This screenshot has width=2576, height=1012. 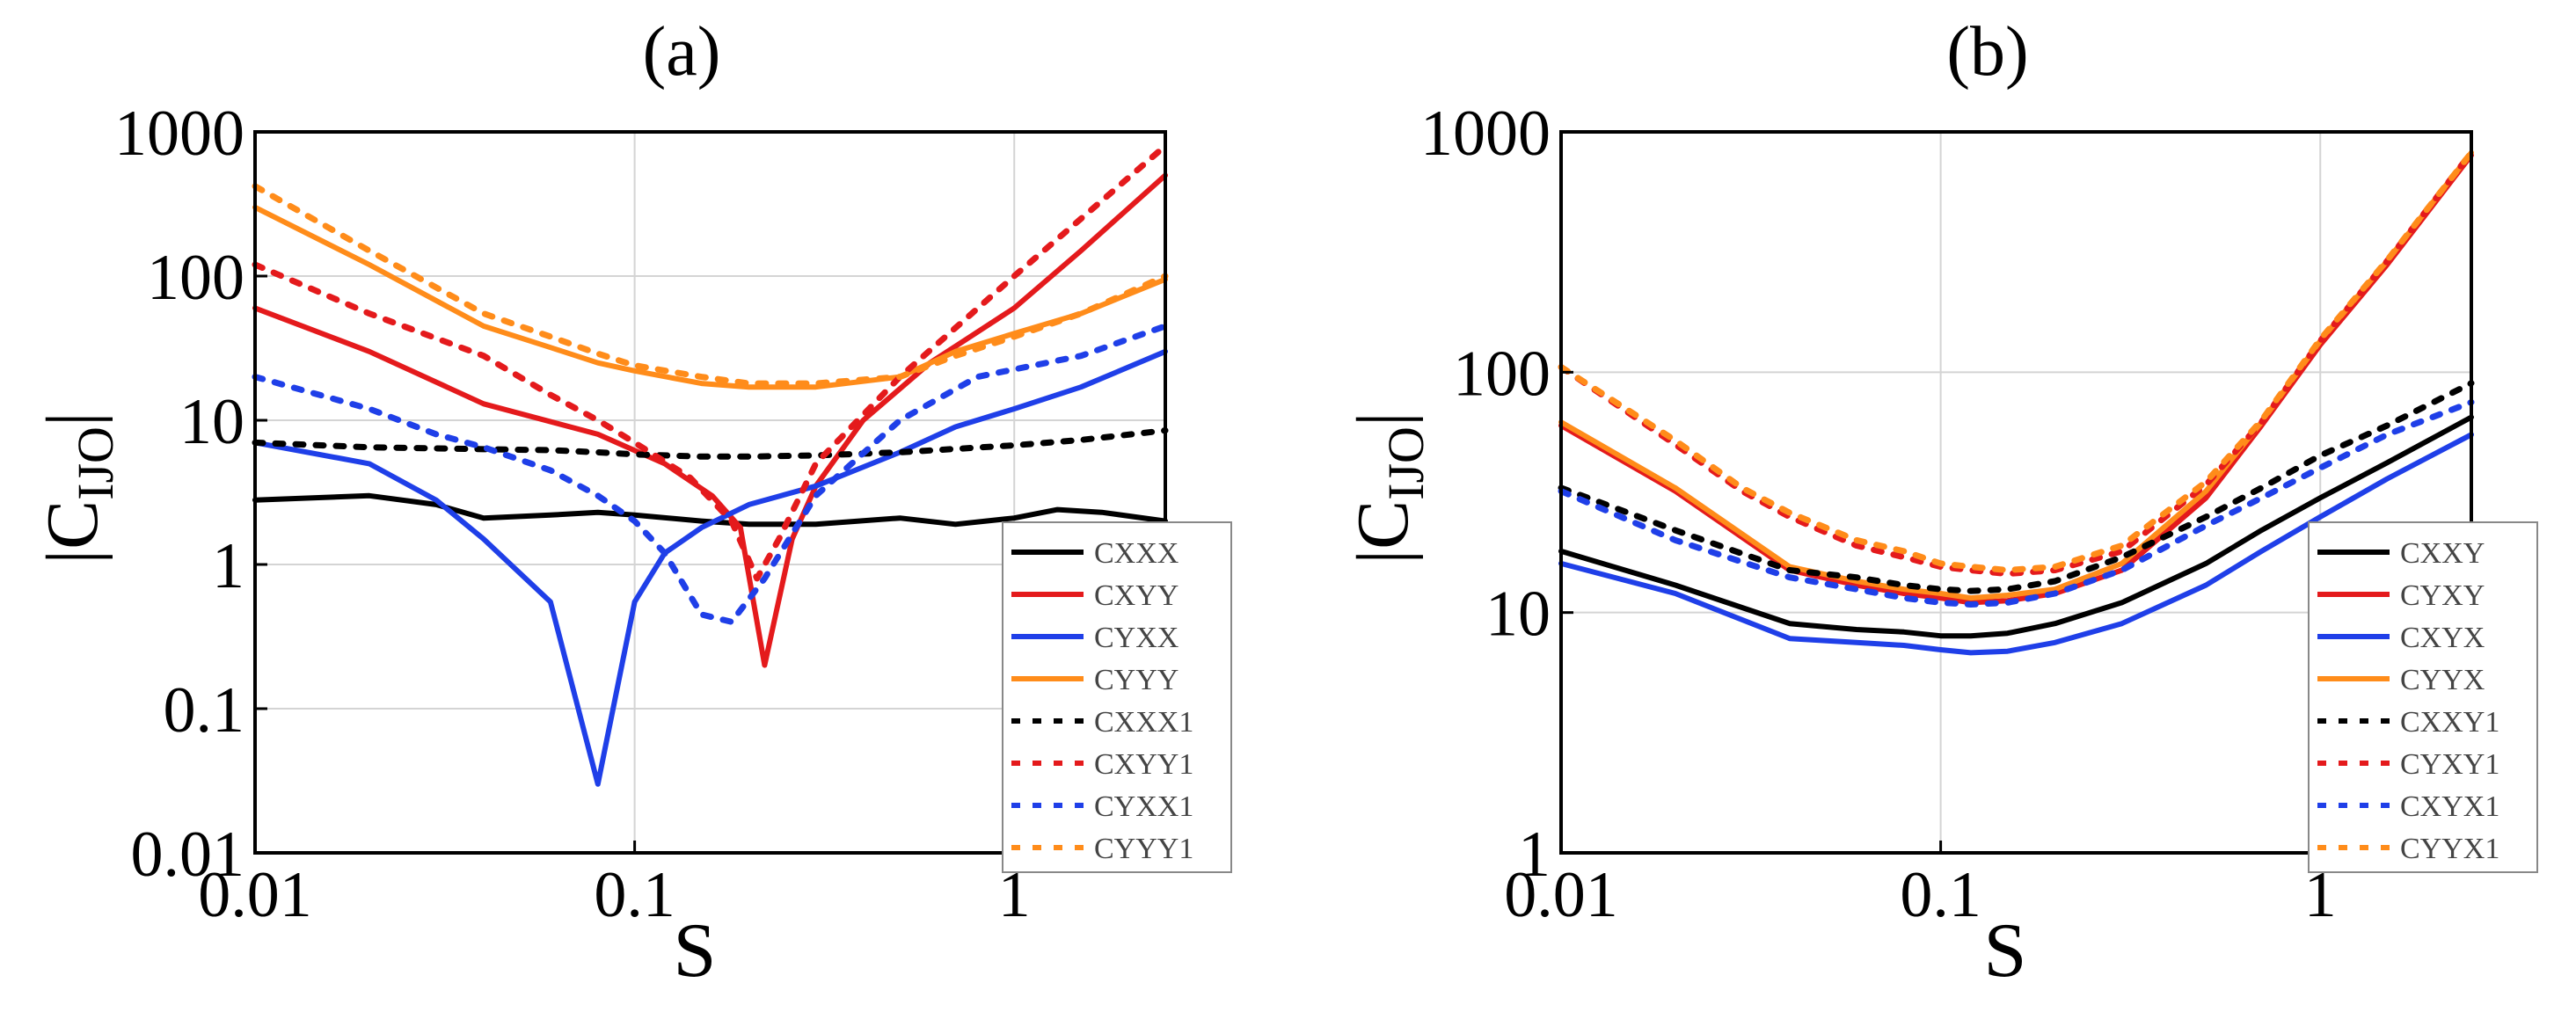 I want to click on legend-label-cxxx: CXXX, so click(x=1136, y=553).